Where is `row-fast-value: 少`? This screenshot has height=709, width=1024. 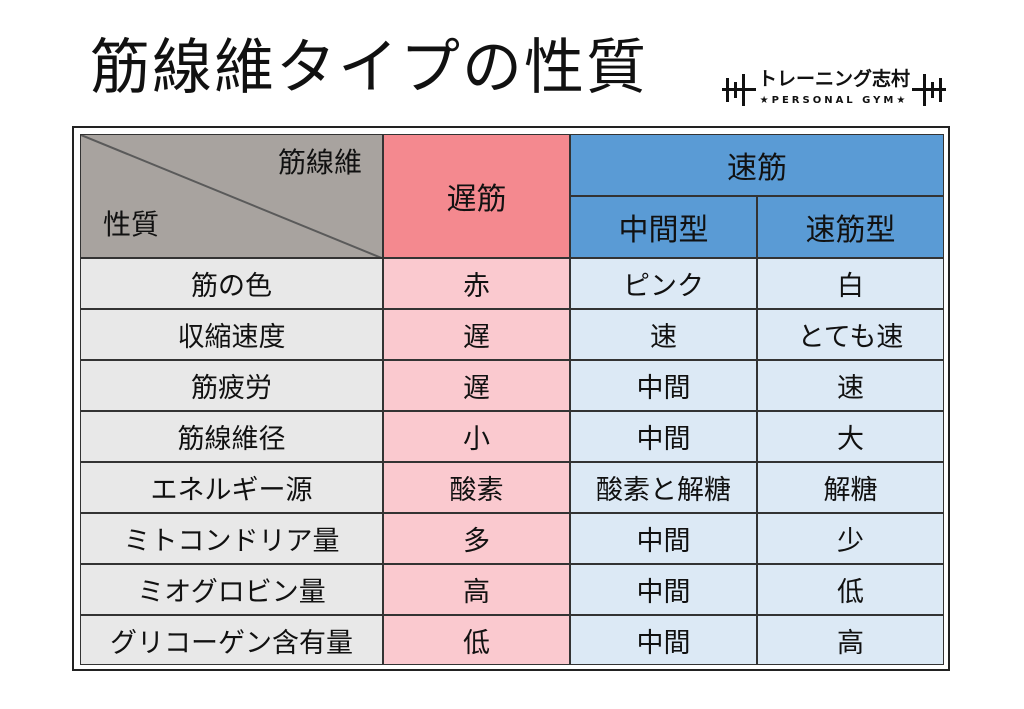
row-fast-value: 少 is located at coordinates (850, 538).